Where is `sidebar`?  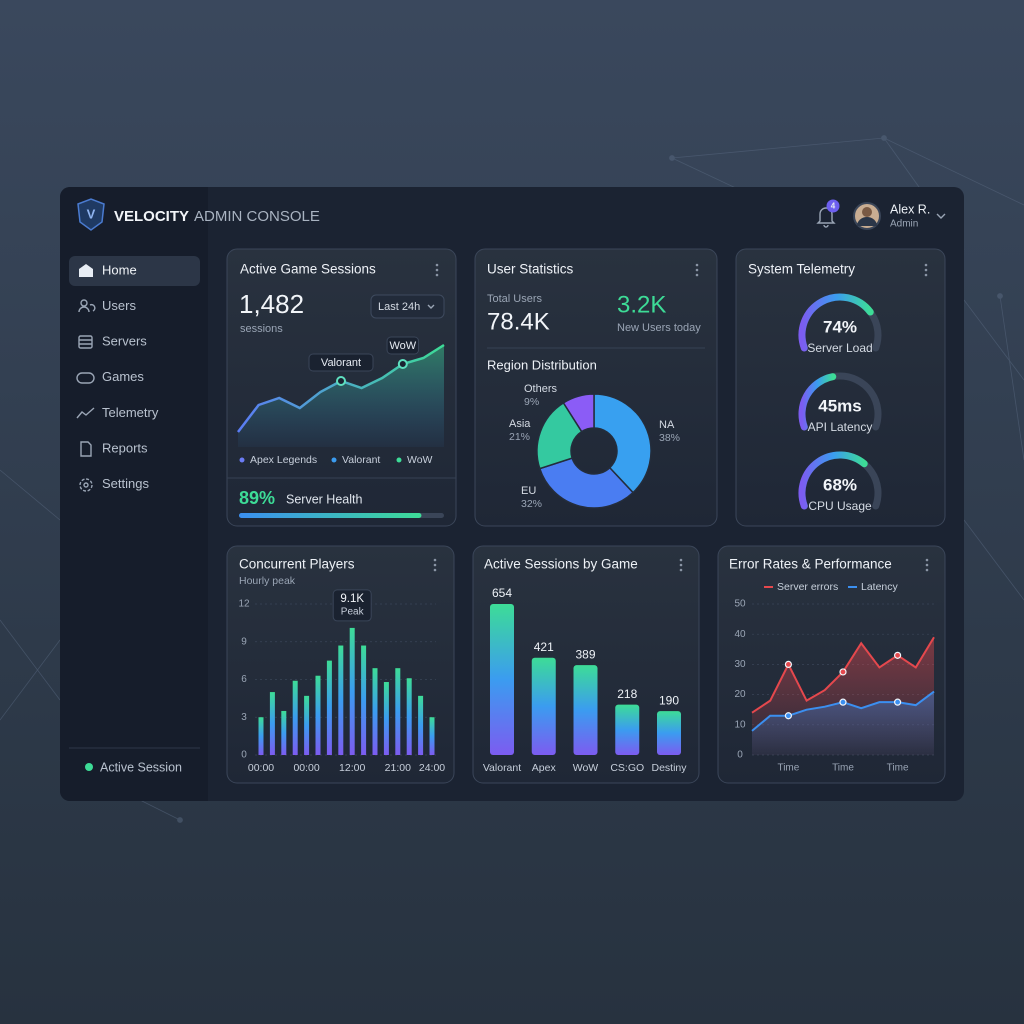
sidebar is located at coordinates (134, 494).